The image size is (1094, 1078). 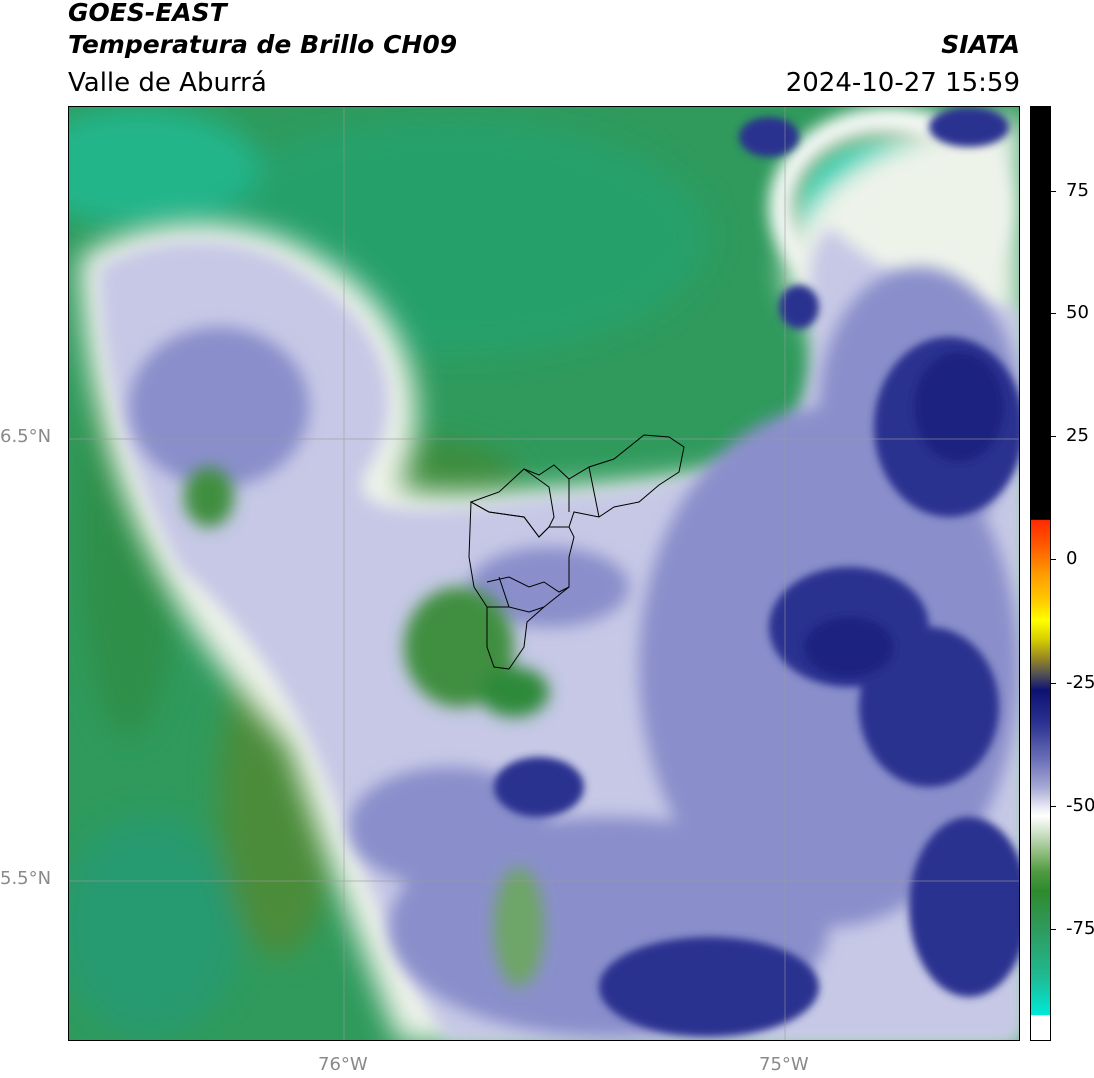 I want to click on colorbar-label-minus-75: -75, so click(x=1080, y=928).